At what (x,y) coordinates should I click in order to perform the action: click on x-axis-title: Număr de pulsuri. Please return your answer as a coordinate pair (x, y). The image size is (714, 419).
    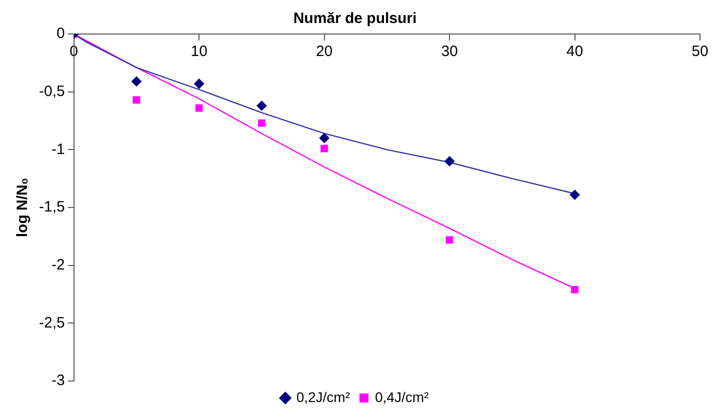
    Looking at the image, I should click on (355, 19).